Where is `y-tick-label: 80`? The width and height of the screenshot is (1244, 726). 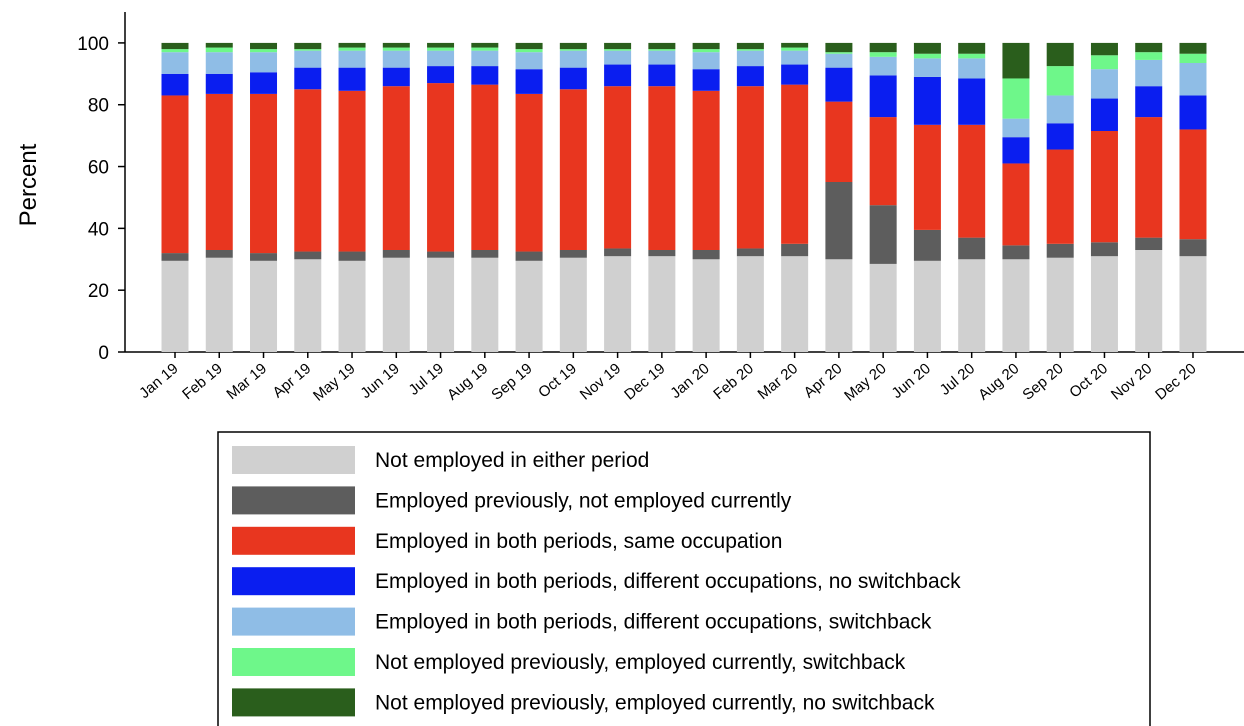
y-tick-label: 80 is located at coordinates (98, 106).